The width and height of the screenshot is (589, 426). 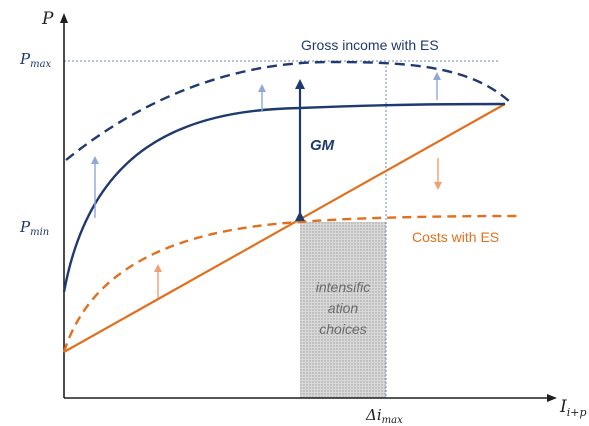 I want to click on gm-label: GM, so click(x=322, y=145).